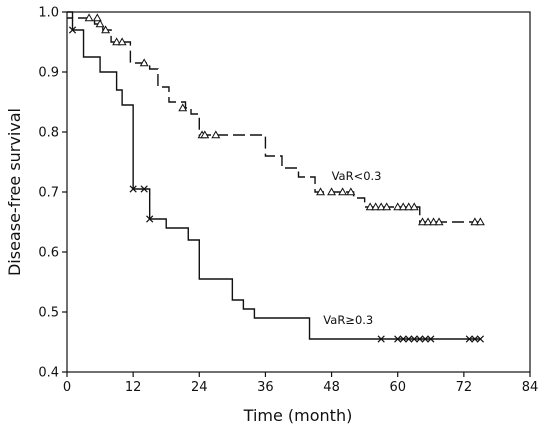 The width and height of the screenshot is (544, 433). I want to click on y-tick-label: 0.7, so click(48, 193).